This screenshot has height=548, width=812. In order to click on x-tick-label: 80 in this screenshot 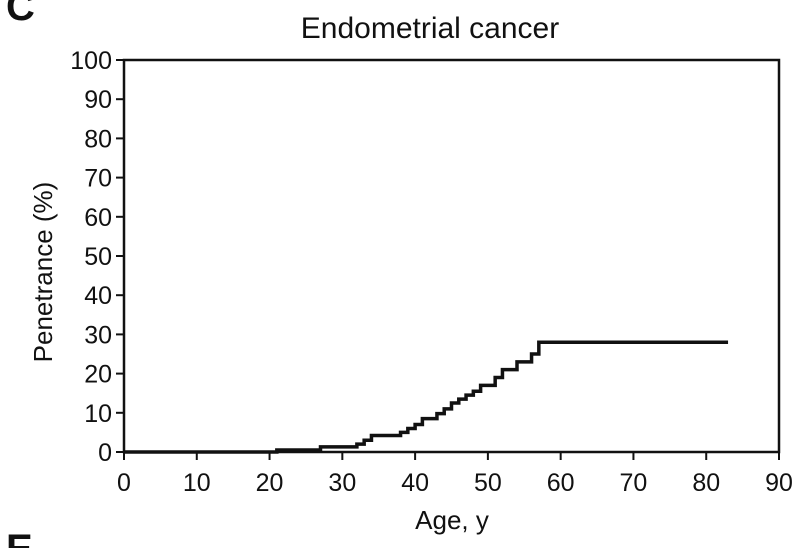, I will do `click(706, 483)`.